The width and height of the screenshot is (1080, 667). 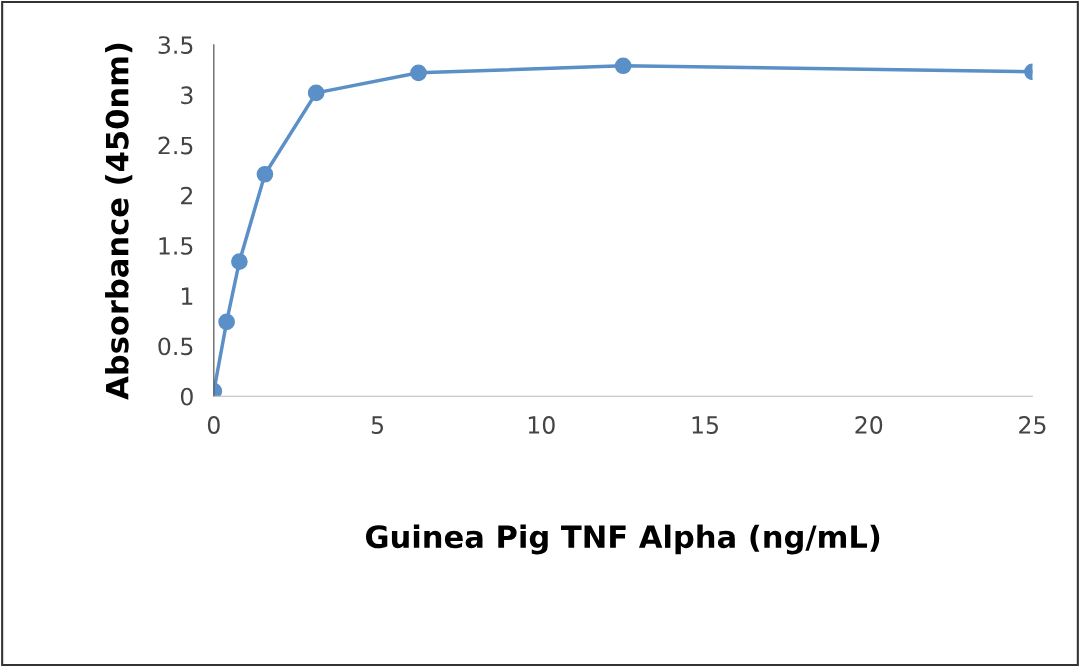 What do you see at coordinates (1032, 425) in the screenshot?
I see `x-tick-label: 25` at bounding box center [1032, 425].